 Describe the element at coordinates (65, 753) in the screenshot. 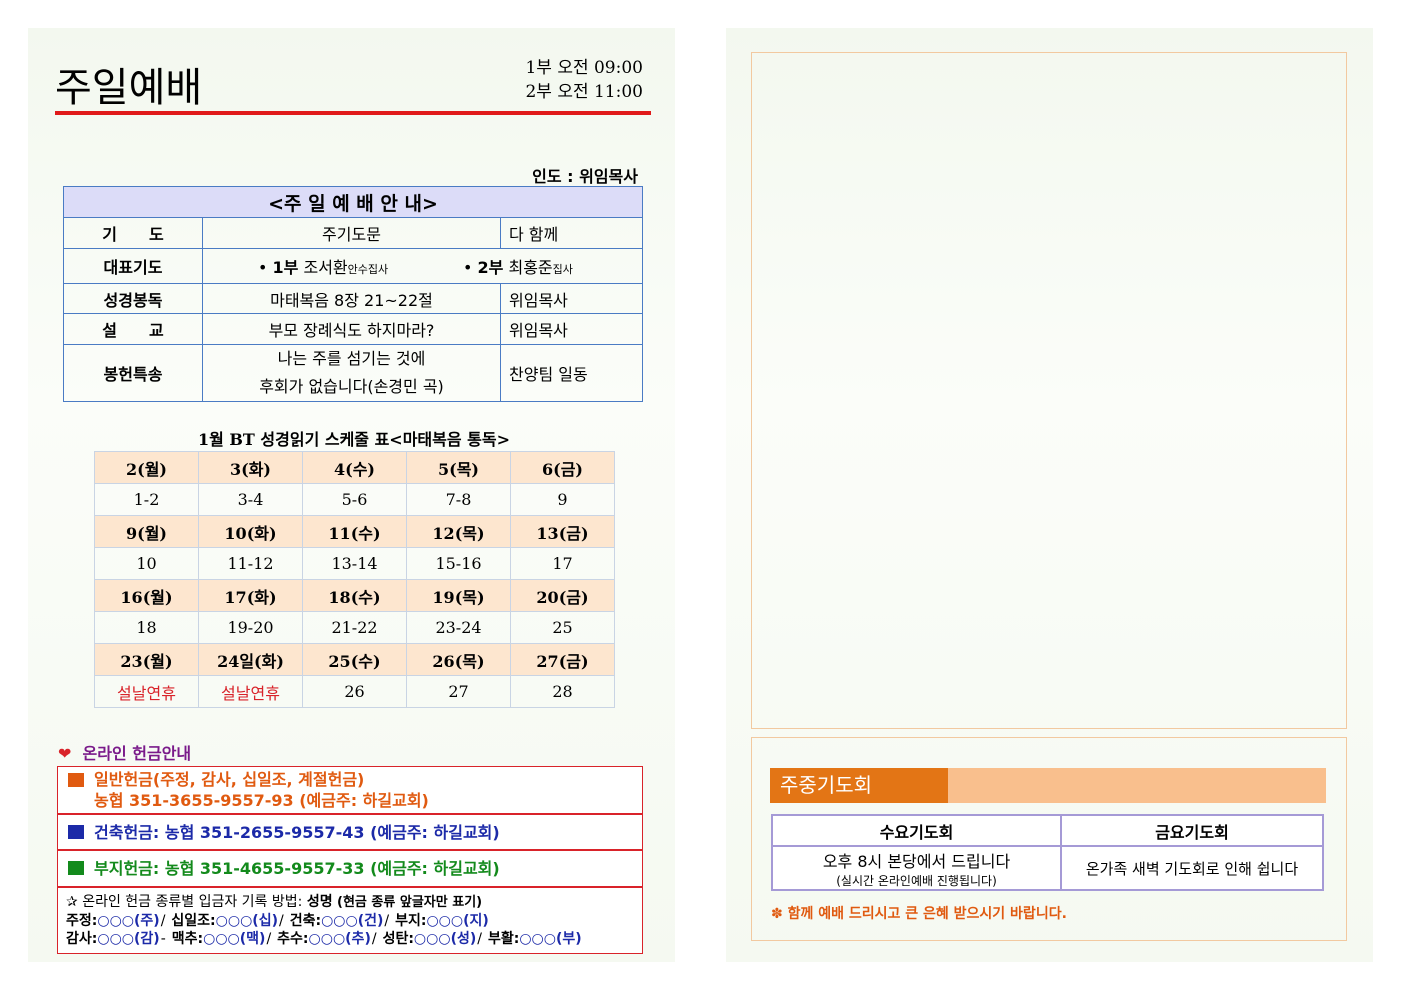

I see `heart-icon: ❤` at that location.